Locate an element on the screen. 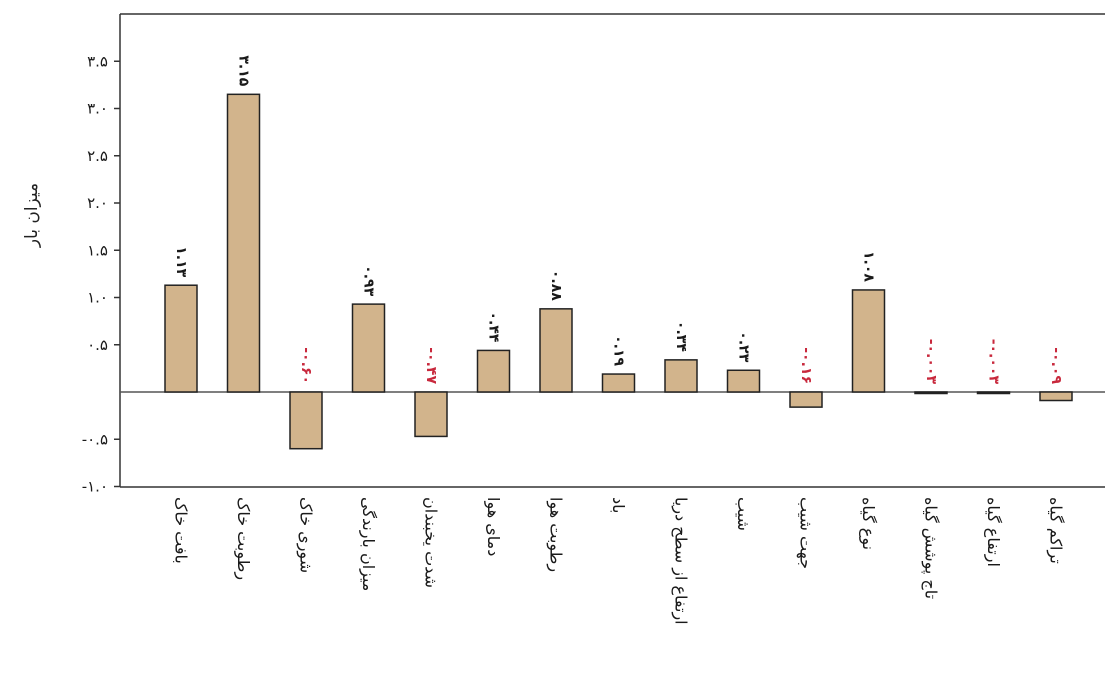  y-tick-label: -۱.۰ is located at coordinates (95, 487).